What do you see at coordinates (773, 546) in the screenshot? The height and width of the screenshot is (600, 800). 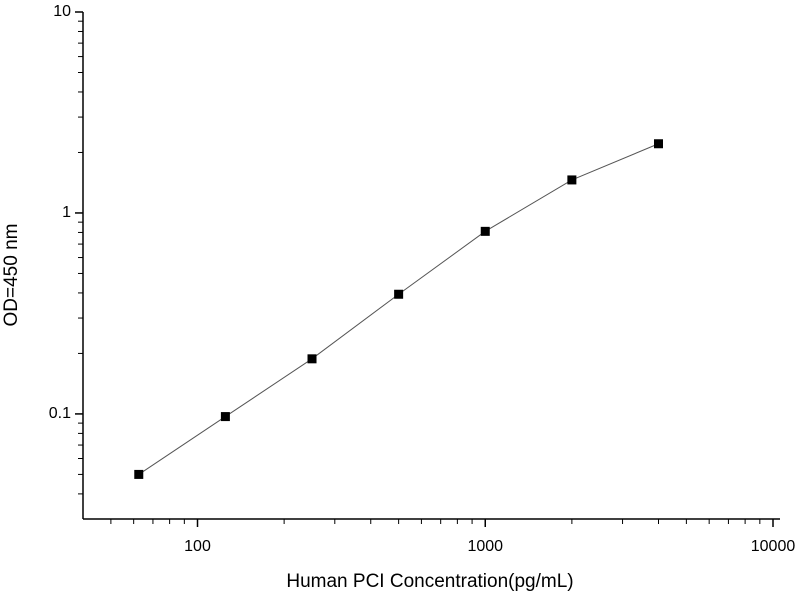 I see `x-tick-label: 10000` at bounding box center [773, 546].